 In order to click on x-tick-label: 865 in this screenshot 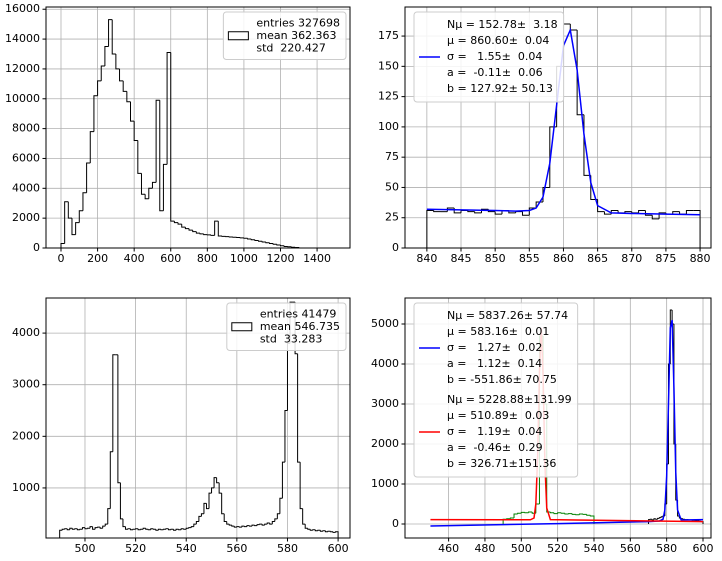, I will do `click(597, 258)`.